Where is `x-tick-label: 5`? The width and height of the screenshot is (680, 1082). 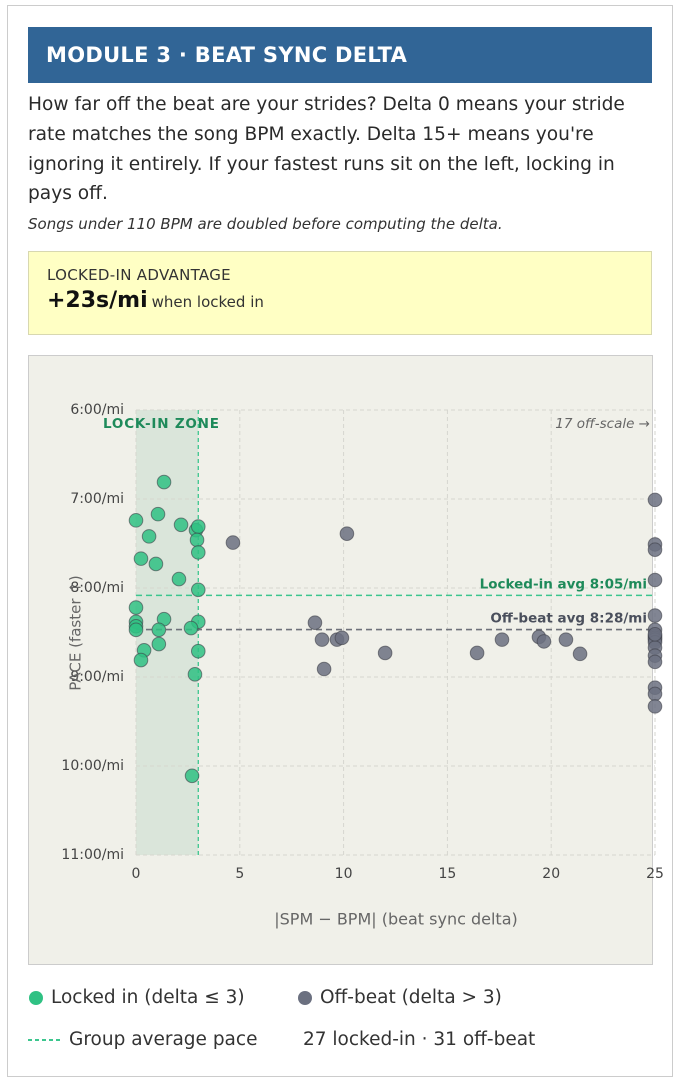
x-tick-label: 5 is located at coordinates (239, 874).